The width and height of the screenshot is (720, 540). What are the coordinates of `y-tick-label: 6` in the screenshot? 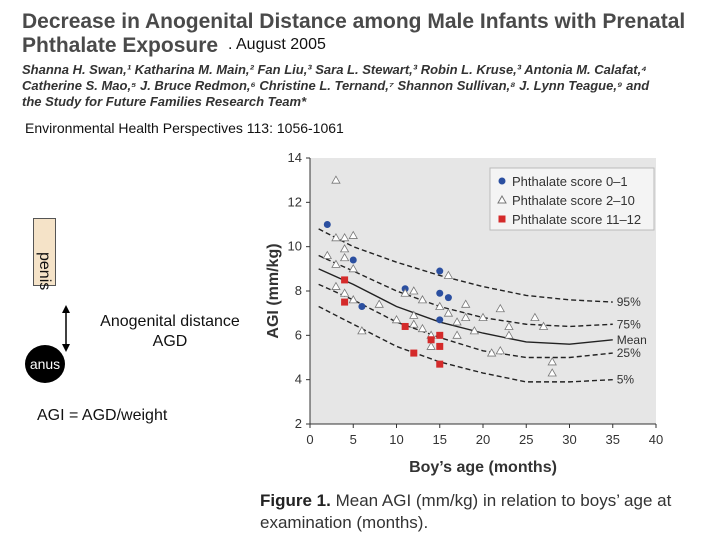 It's located at (298, 334).